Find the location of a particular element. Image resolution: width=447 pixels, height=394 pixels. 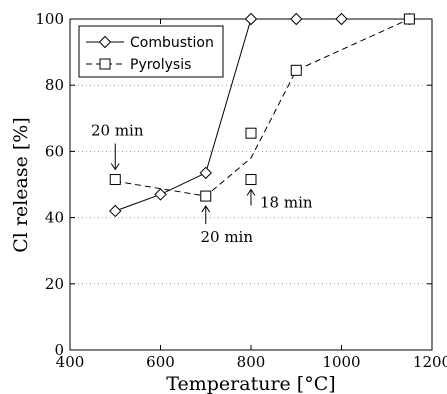

y-tick-label: 100 is located at coordinates (49, 19).